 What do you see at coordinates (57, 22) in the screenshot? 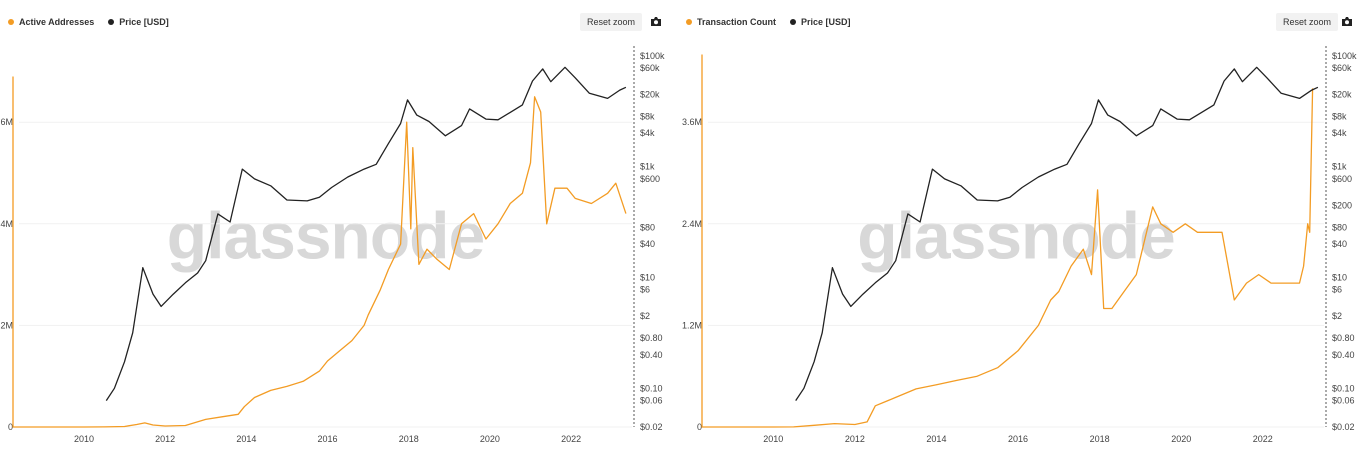
I see `legend-label: Active Addresses` at bounding box center [57, 22].